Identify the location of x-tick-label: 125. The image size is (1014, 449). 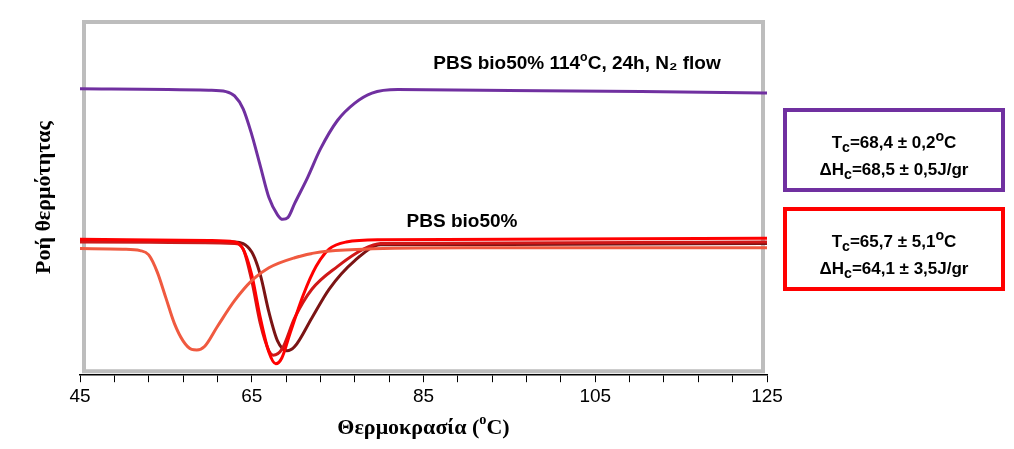
(767, 395).